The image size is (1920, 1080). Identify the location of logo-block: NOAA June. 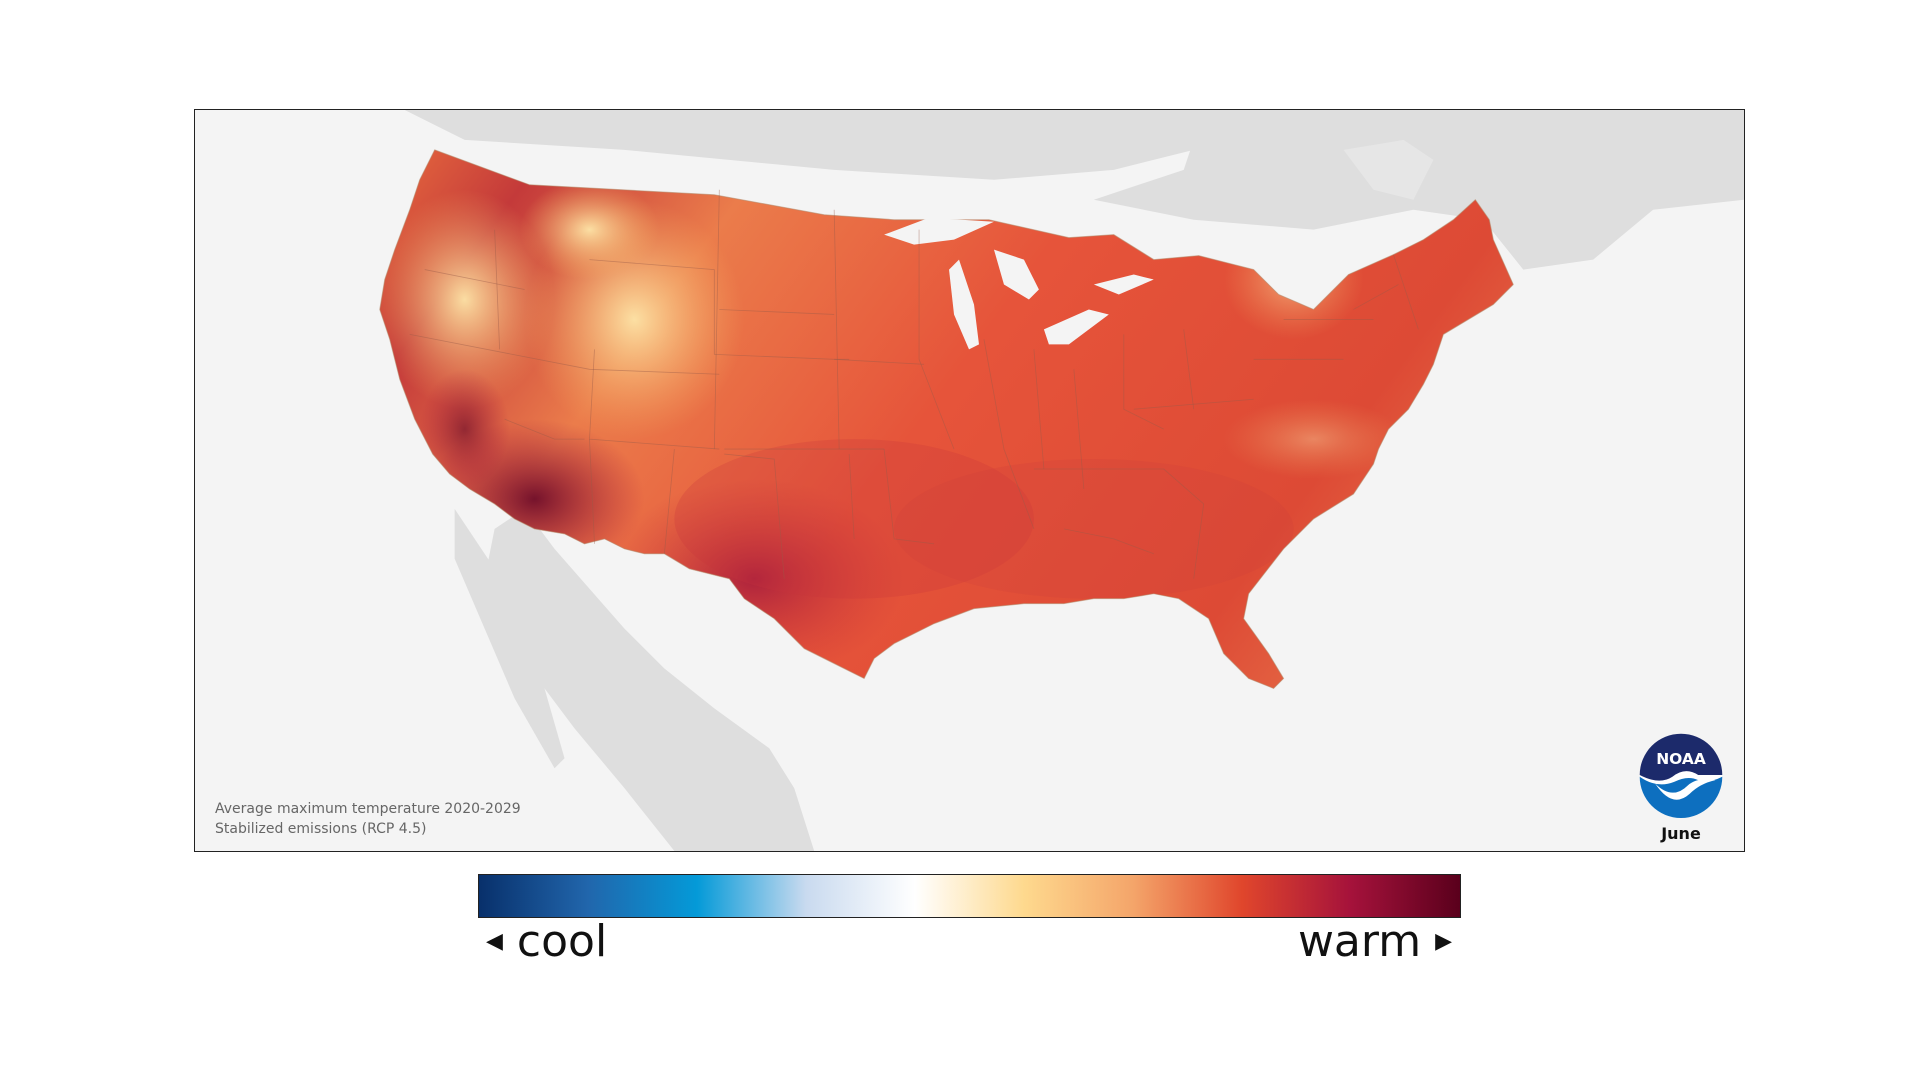
(1681, 787).